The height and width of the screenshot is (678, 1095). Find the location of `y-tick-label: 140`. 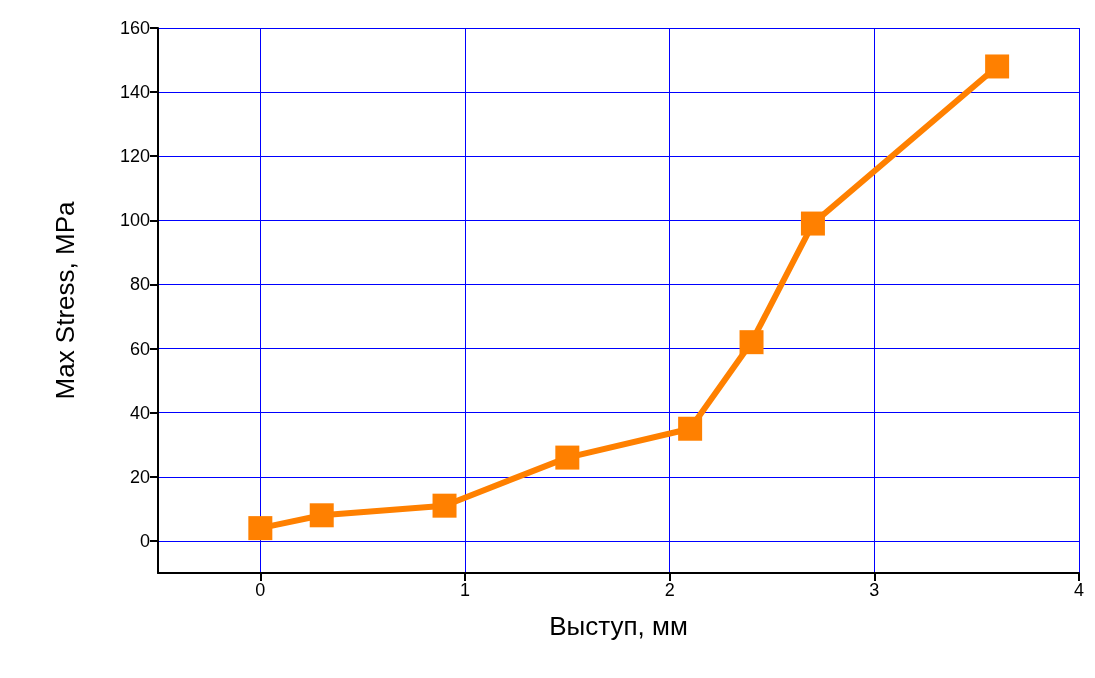

y-tick-label: 140 is located at coordinates (134, 92).